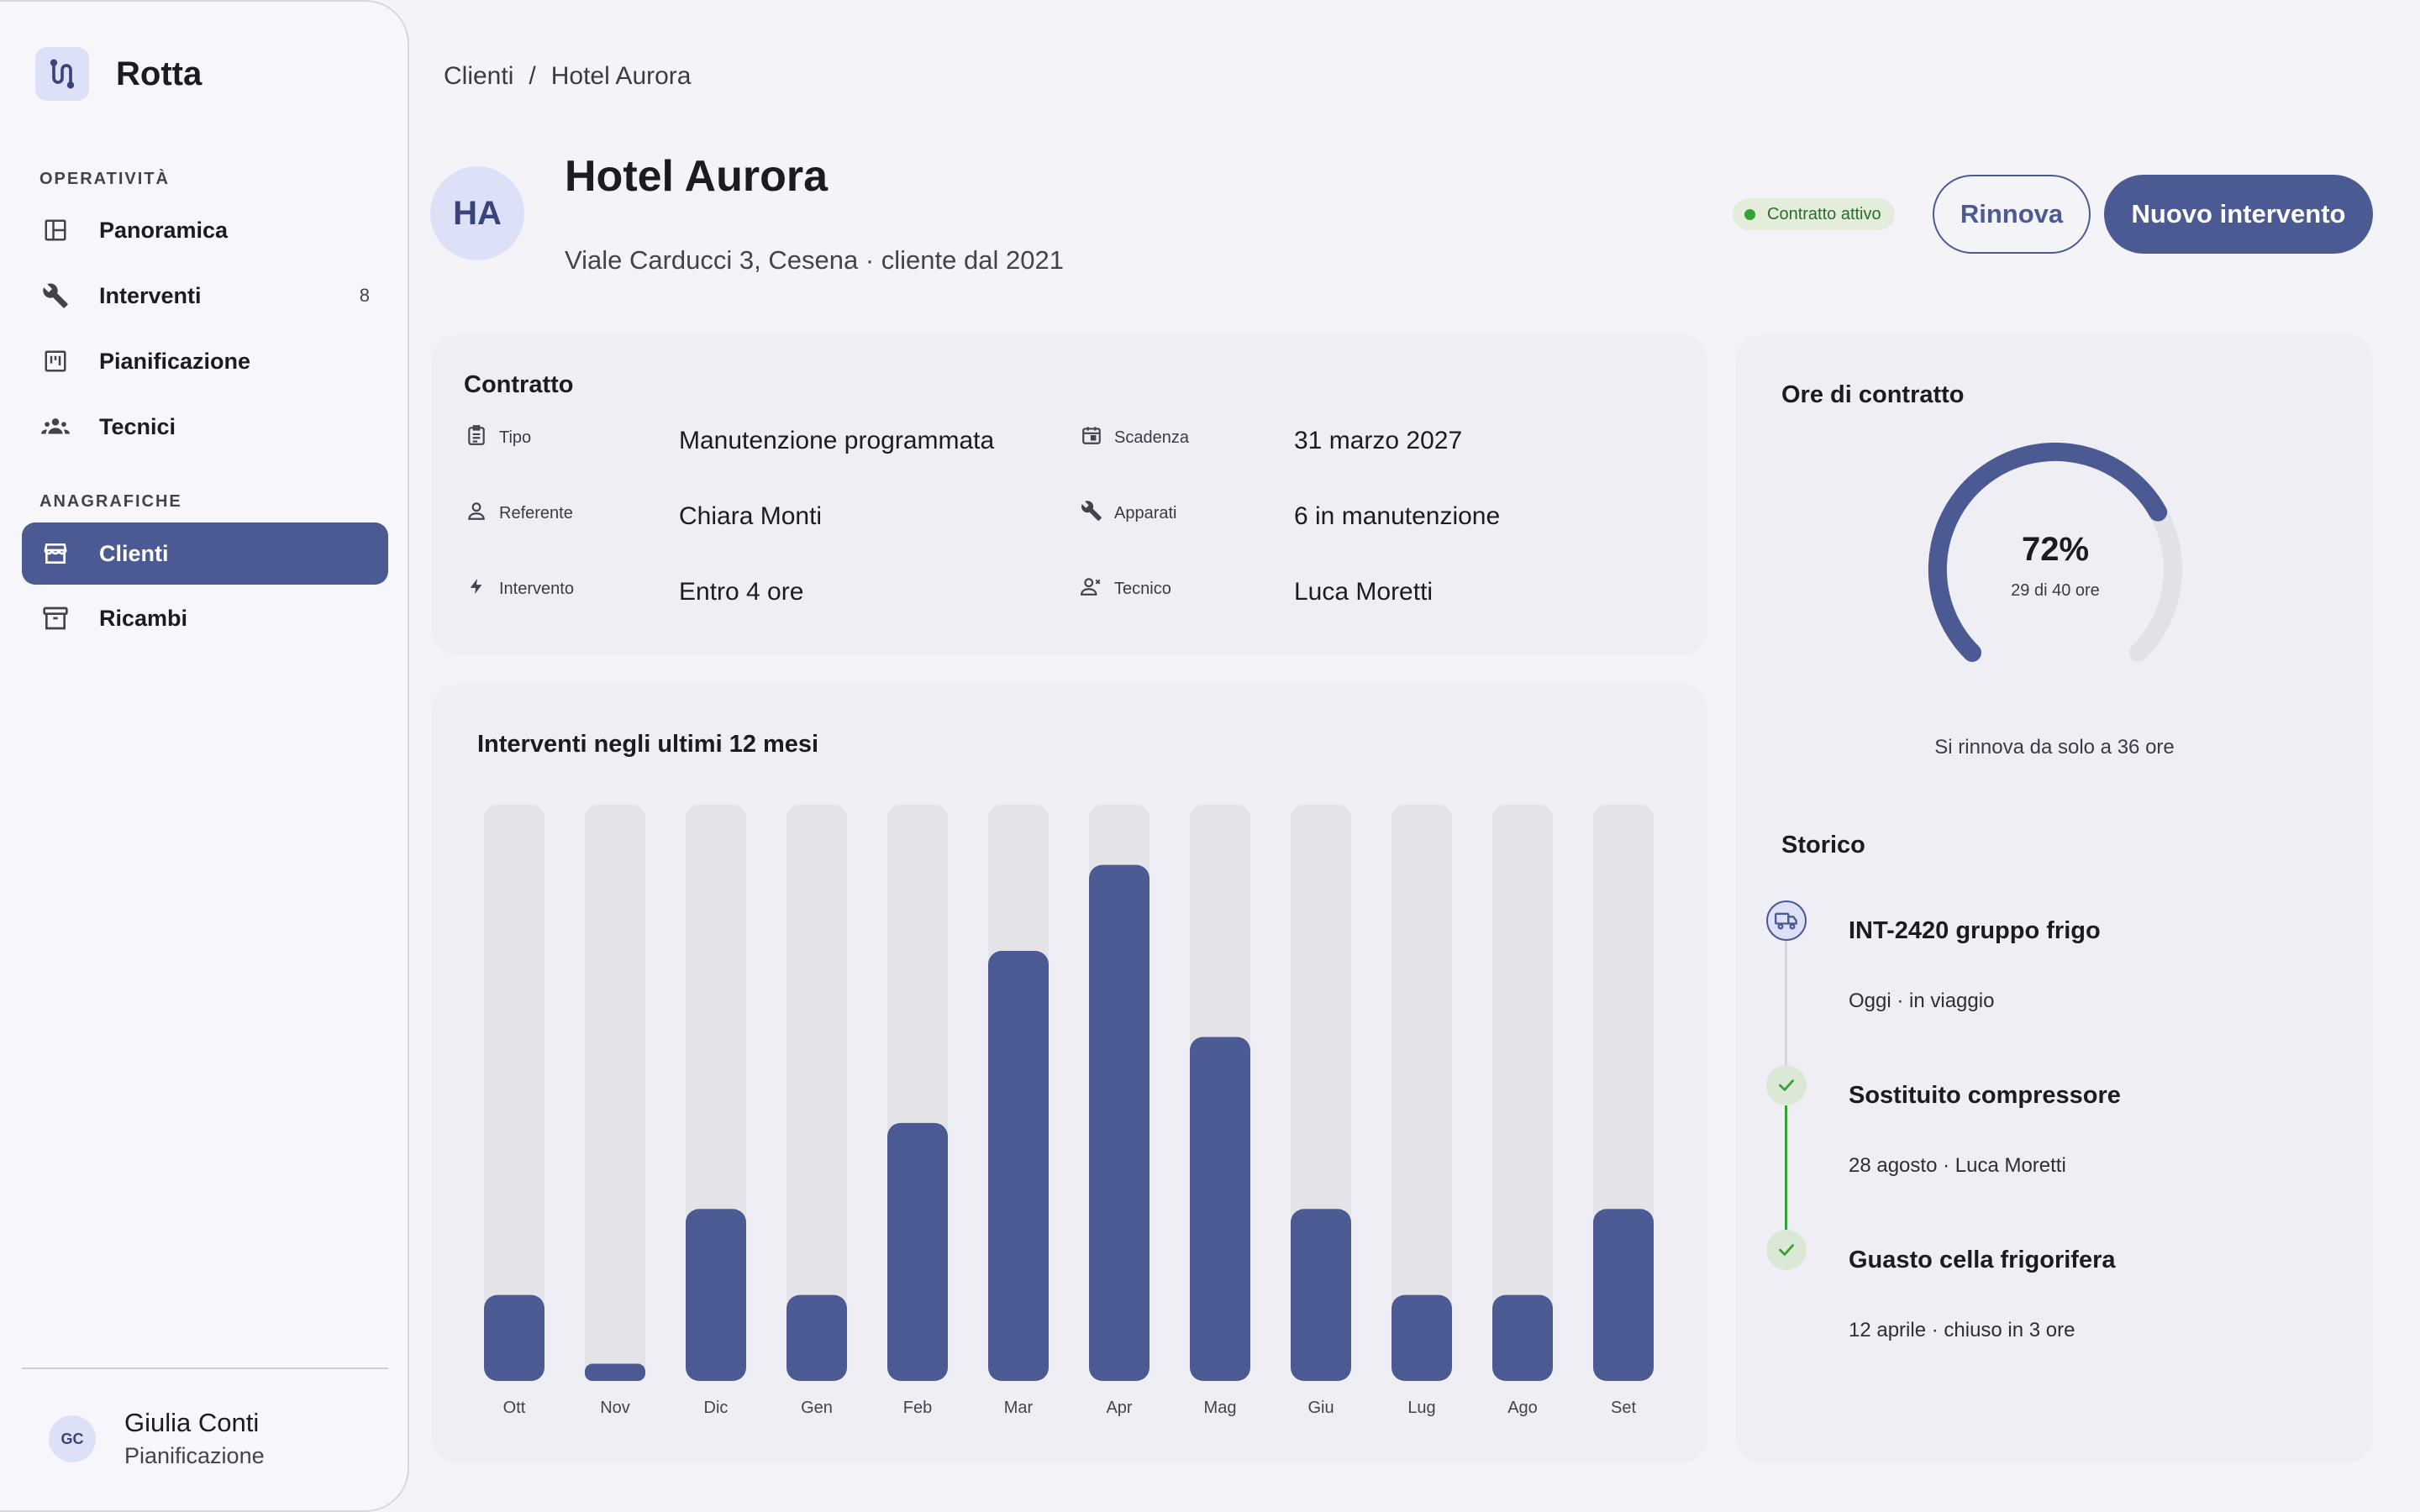 The image size is (2420, 1512). What do you see at coordinates (1119, 1122) in the screenshot?
I see `bar-apr` at bounding box center [1119, 1122].